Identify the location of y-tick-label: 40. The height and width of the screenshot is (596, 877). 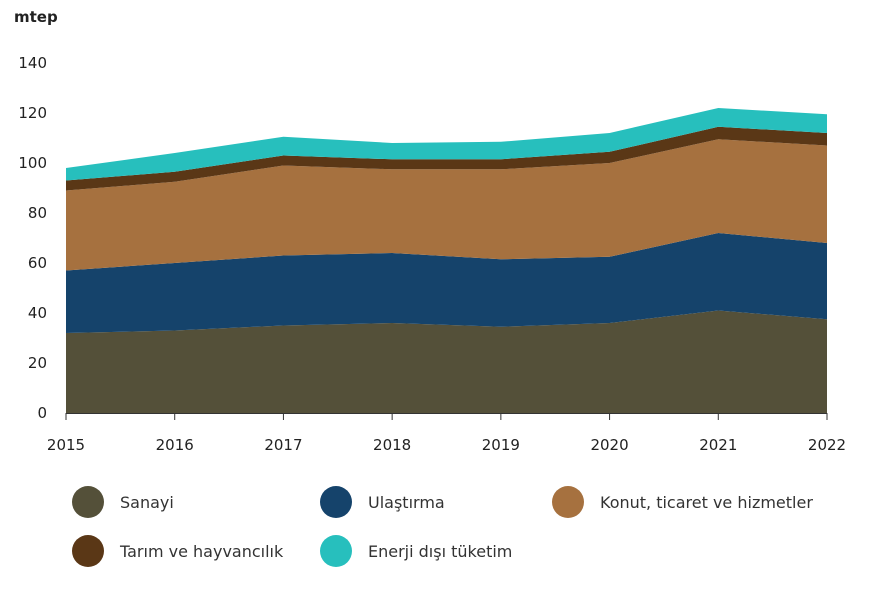
(37, 313).